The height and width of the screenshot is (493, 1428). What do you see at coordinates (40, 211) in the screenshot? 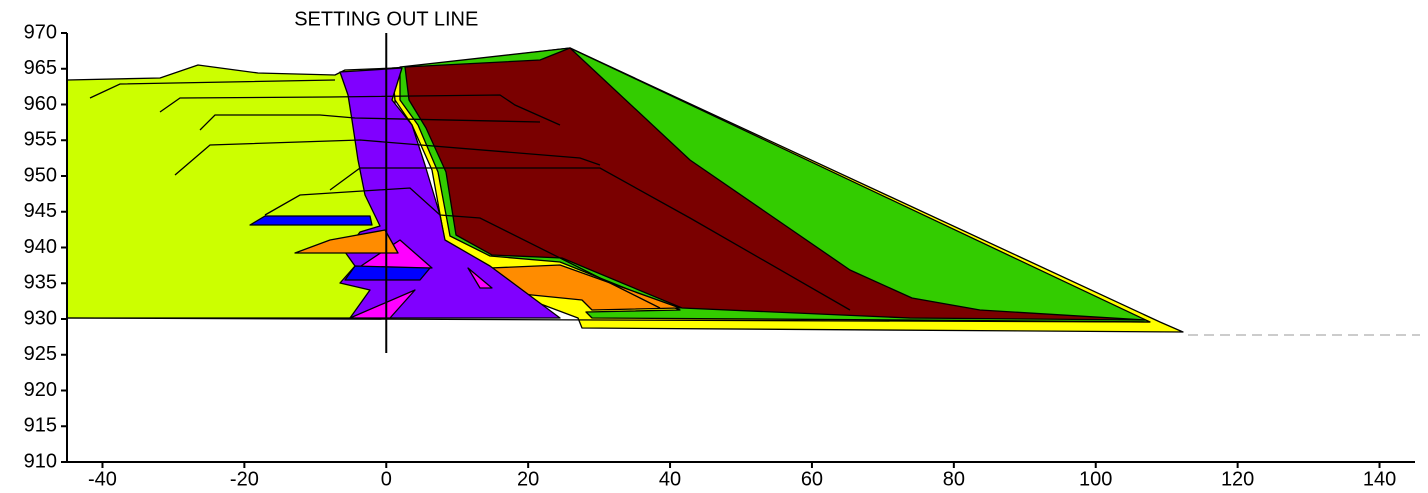
I see `y-tick-label: 945` at bounding box center [40, 211].